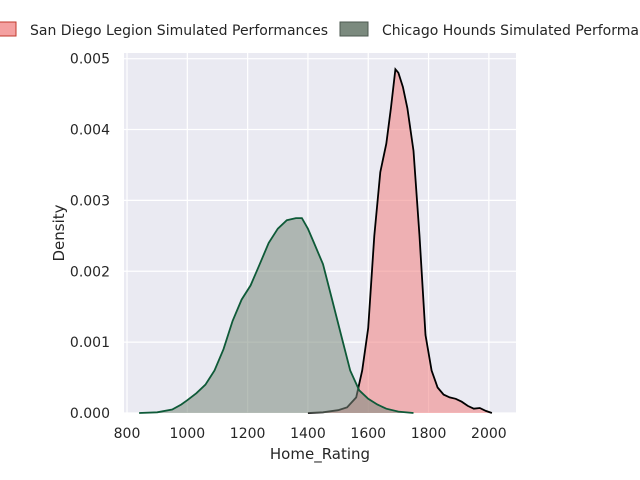 The height and width of the screenshot is (480, 640). What do you see at coordinates (90, 414) in the screenshot?
I see `y-tick-label: 0.000` at bounding box center [90, 414].